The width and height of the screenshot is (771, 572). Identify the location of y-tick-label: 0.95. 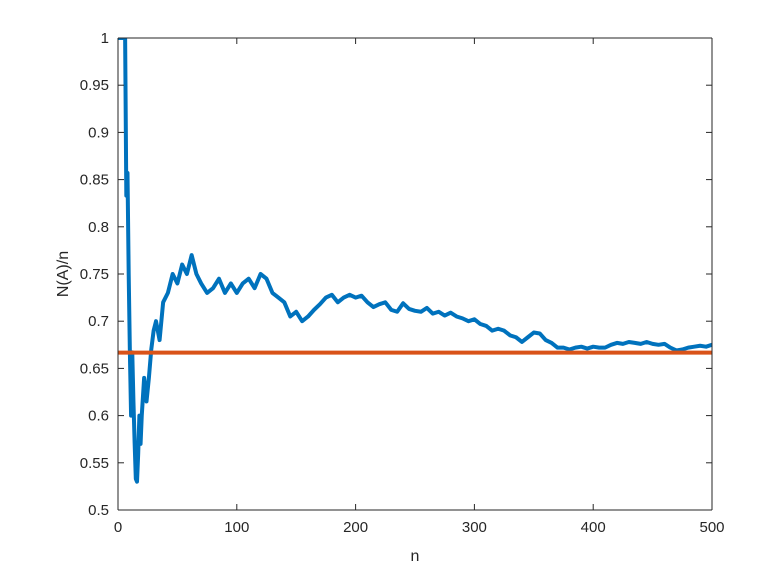
(94, 85).